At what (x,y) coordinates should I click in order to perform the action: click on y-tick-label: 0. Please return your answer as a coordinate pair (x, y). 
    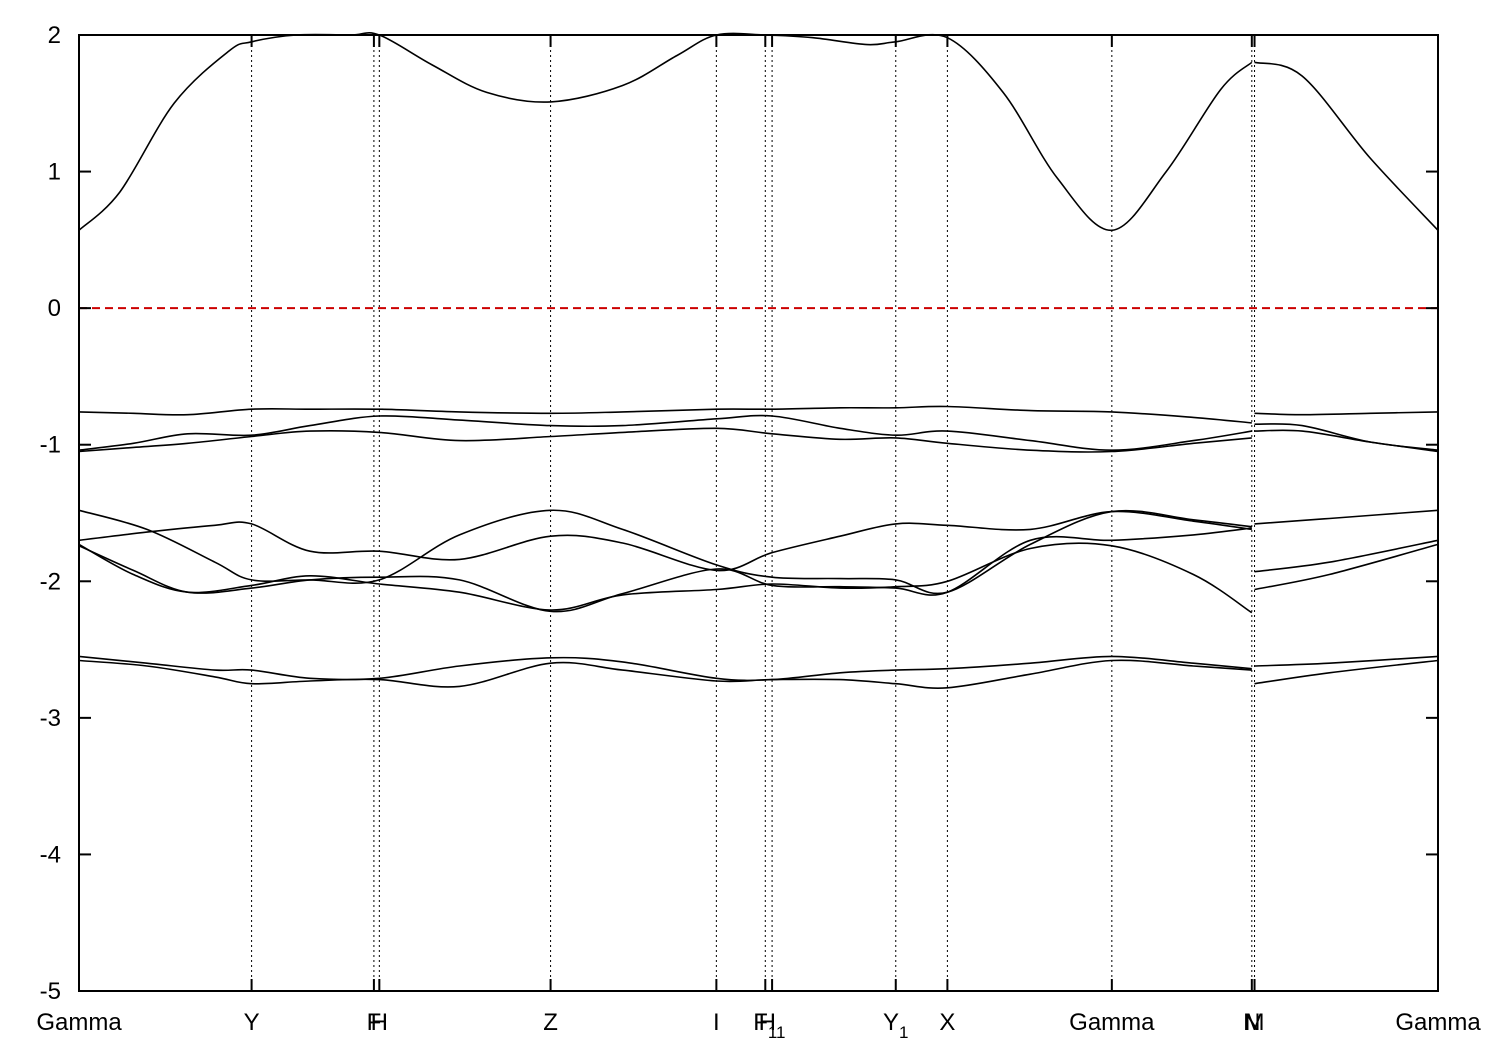
    Looking at the image, I should click on (54, 308).